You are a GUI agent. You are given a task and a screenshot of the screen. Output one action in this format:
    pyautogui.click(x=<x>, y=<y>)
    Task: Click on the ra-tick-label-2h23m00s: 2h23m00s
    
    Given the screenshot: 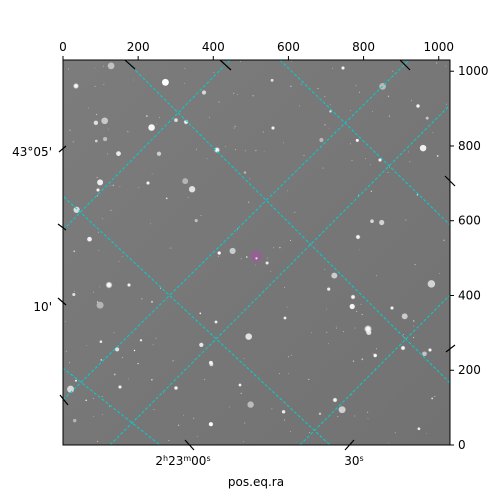 What is the action you would take?
    pyautogui.click(x=182, y=461)
    